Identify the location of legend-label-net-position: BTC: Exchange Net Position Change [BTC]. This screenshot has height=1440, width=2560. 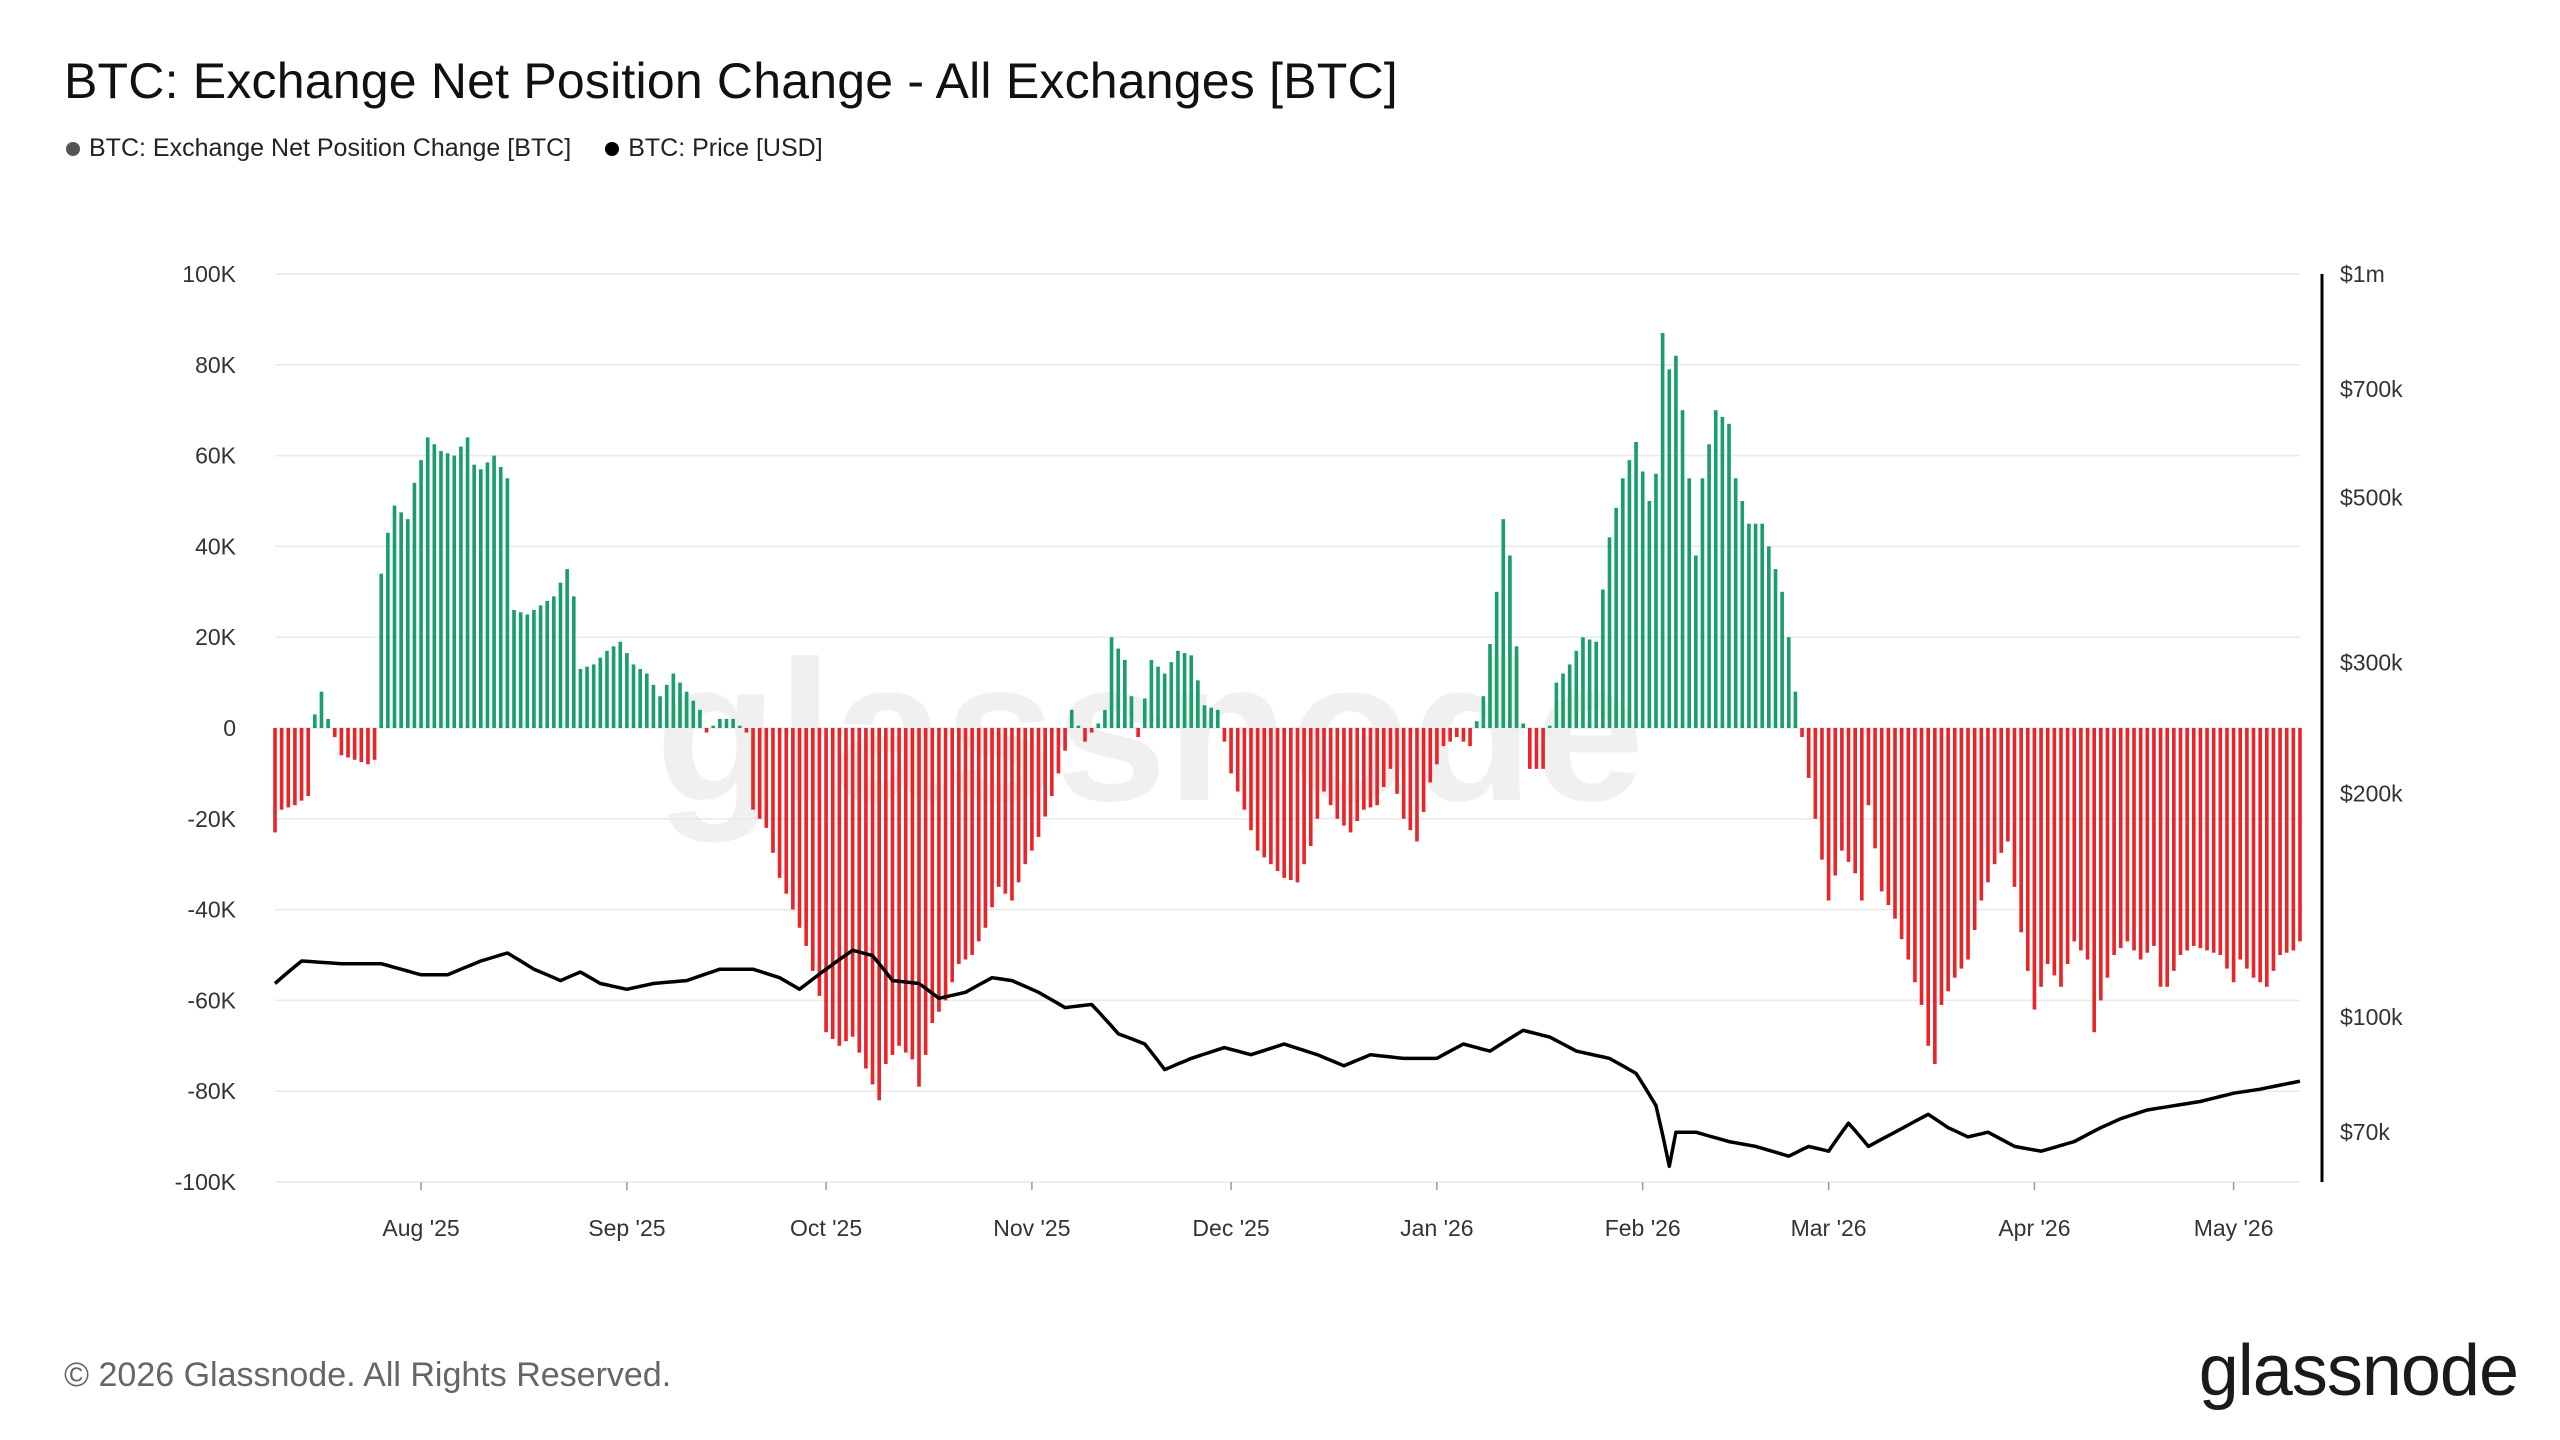
(330, 148).